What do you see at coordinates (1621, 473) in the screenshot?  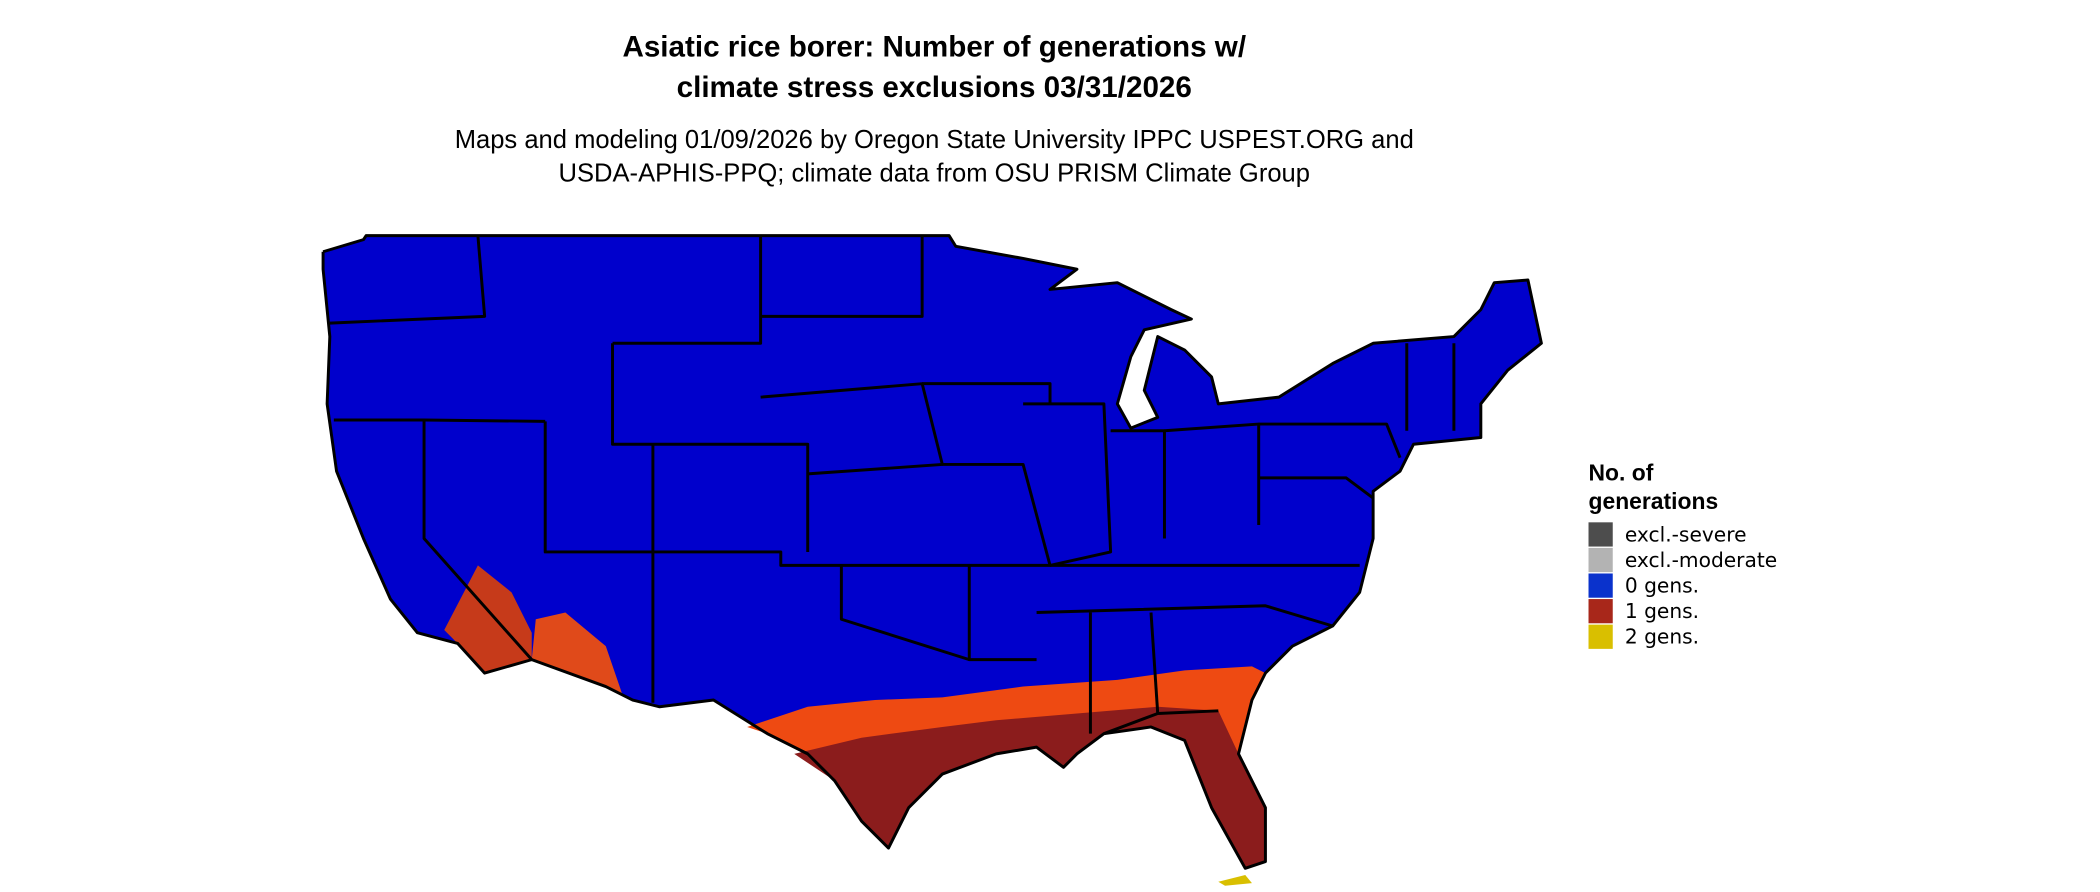 I see `legend-title: No. of` at bounding box center [1621, 473].